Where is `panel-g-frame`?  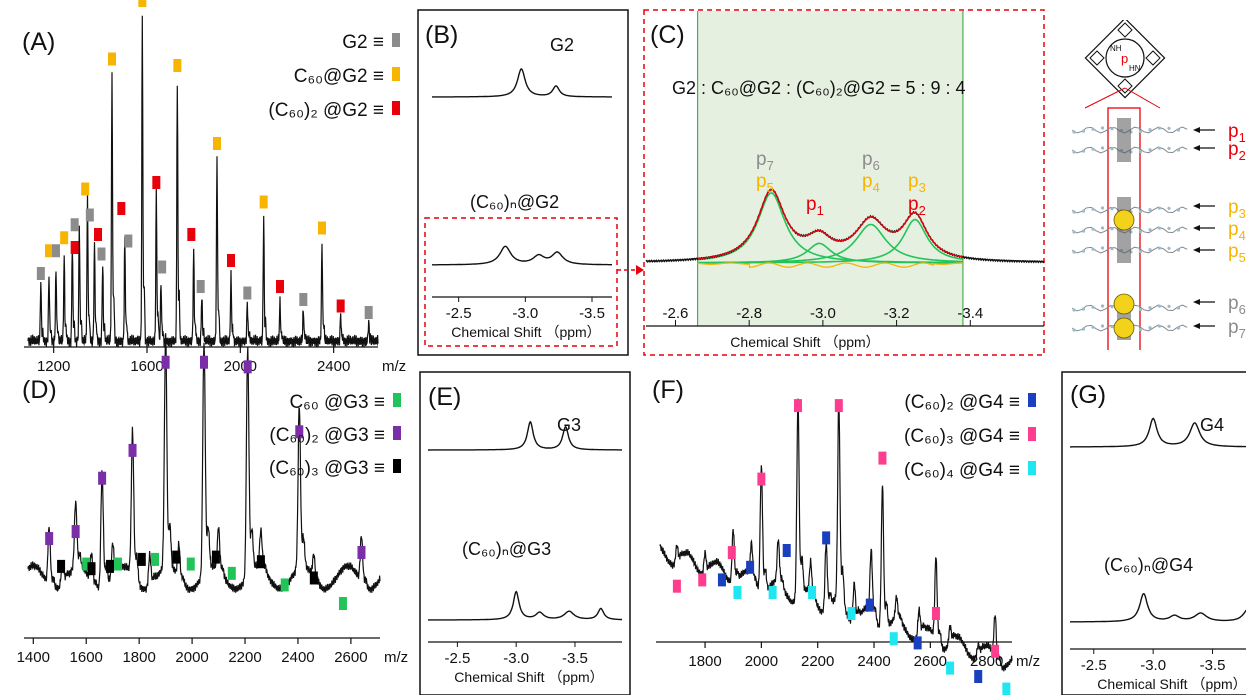
panel-g-frame is located at coordinates (1153, 533).